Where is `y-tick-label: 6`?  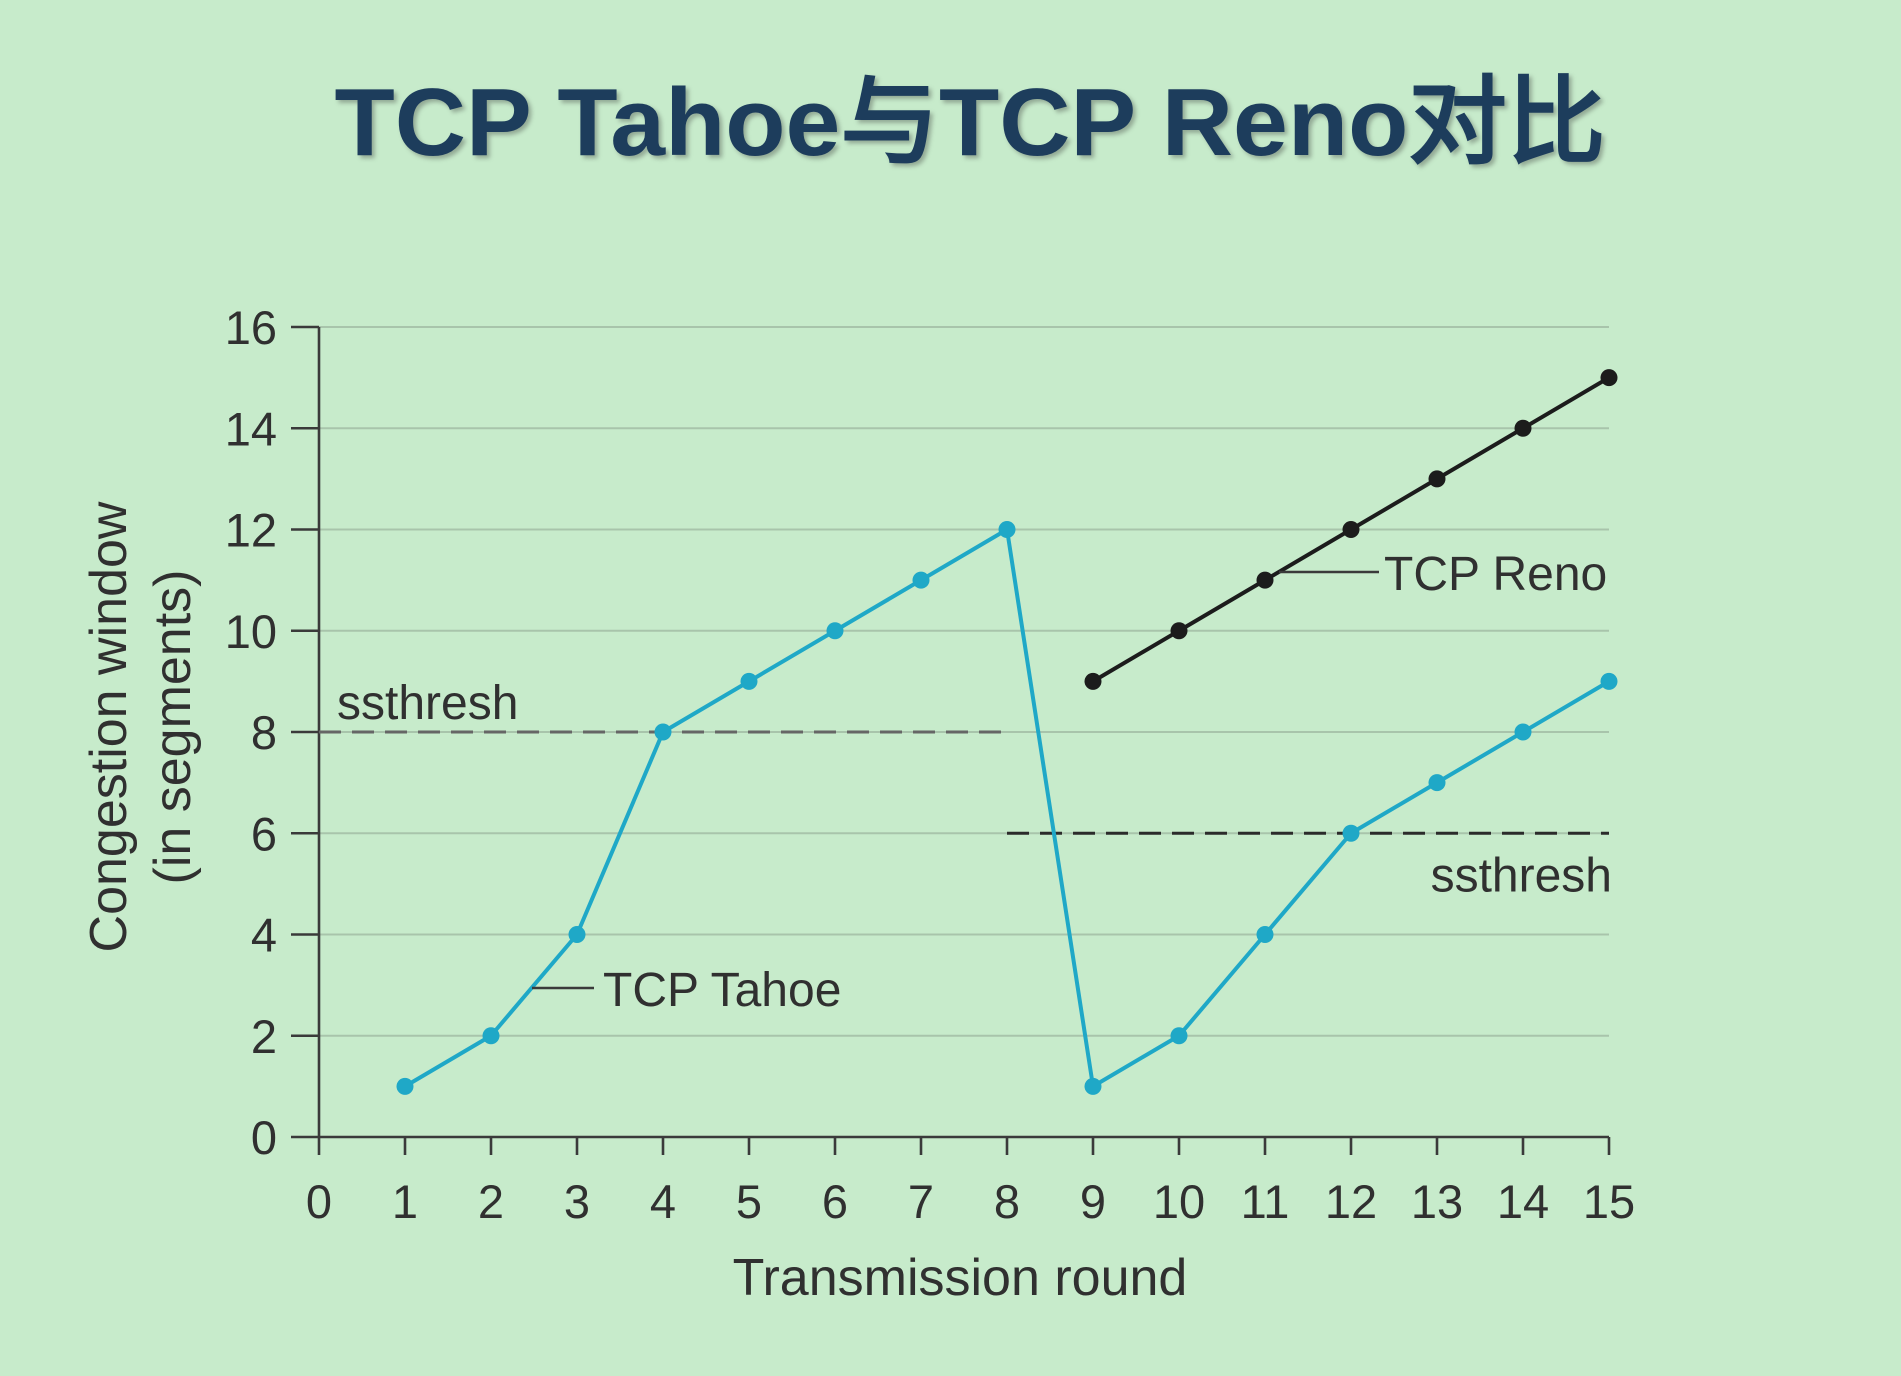
y-tick-label: 6 is located at coordinates (264, 833).